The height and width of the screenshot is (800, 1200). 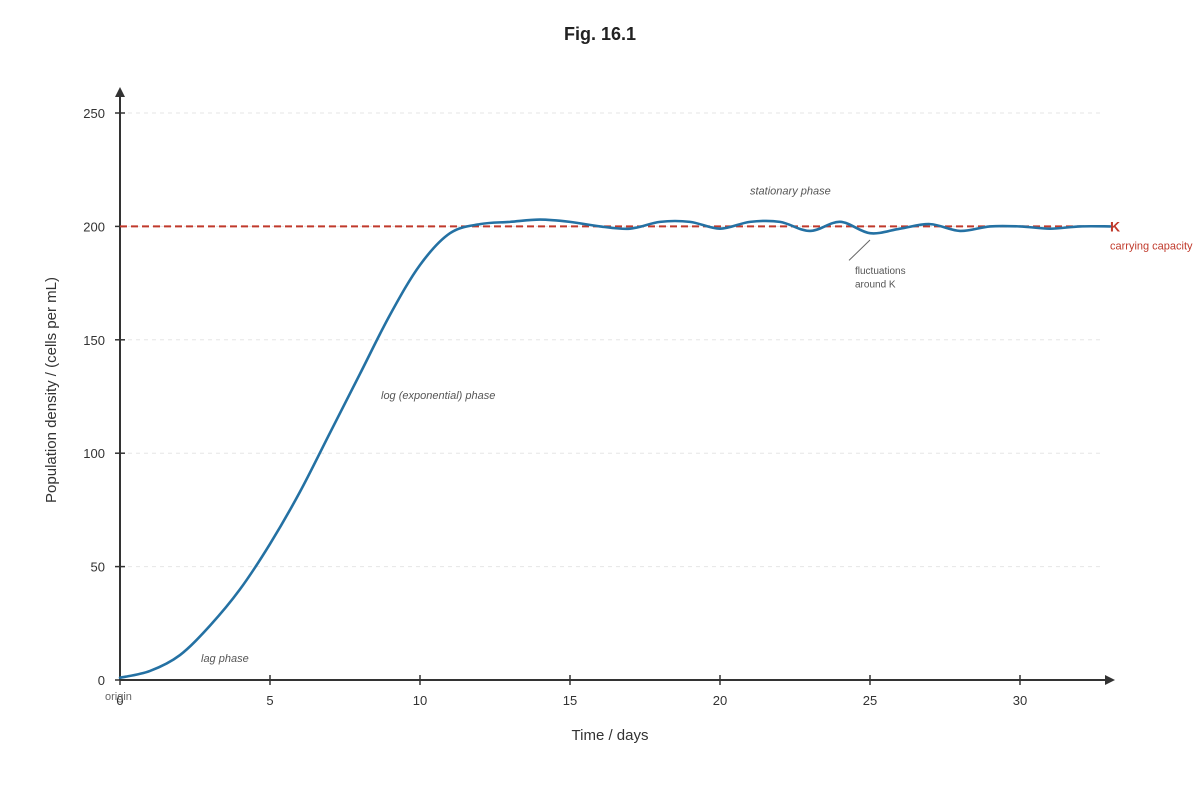 What do you see at coordinates (870, 700) in the screenshot?
I see `x-tick-label: 25` at bounding box center [870, 700].